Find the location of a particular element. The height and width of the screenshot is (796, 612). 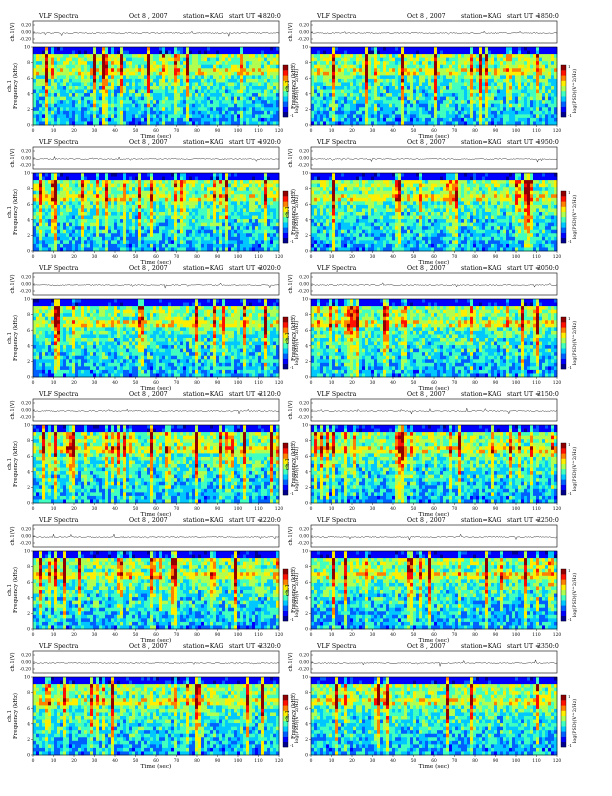

x-tick-label: 0 is located at coordinates (311, 131).